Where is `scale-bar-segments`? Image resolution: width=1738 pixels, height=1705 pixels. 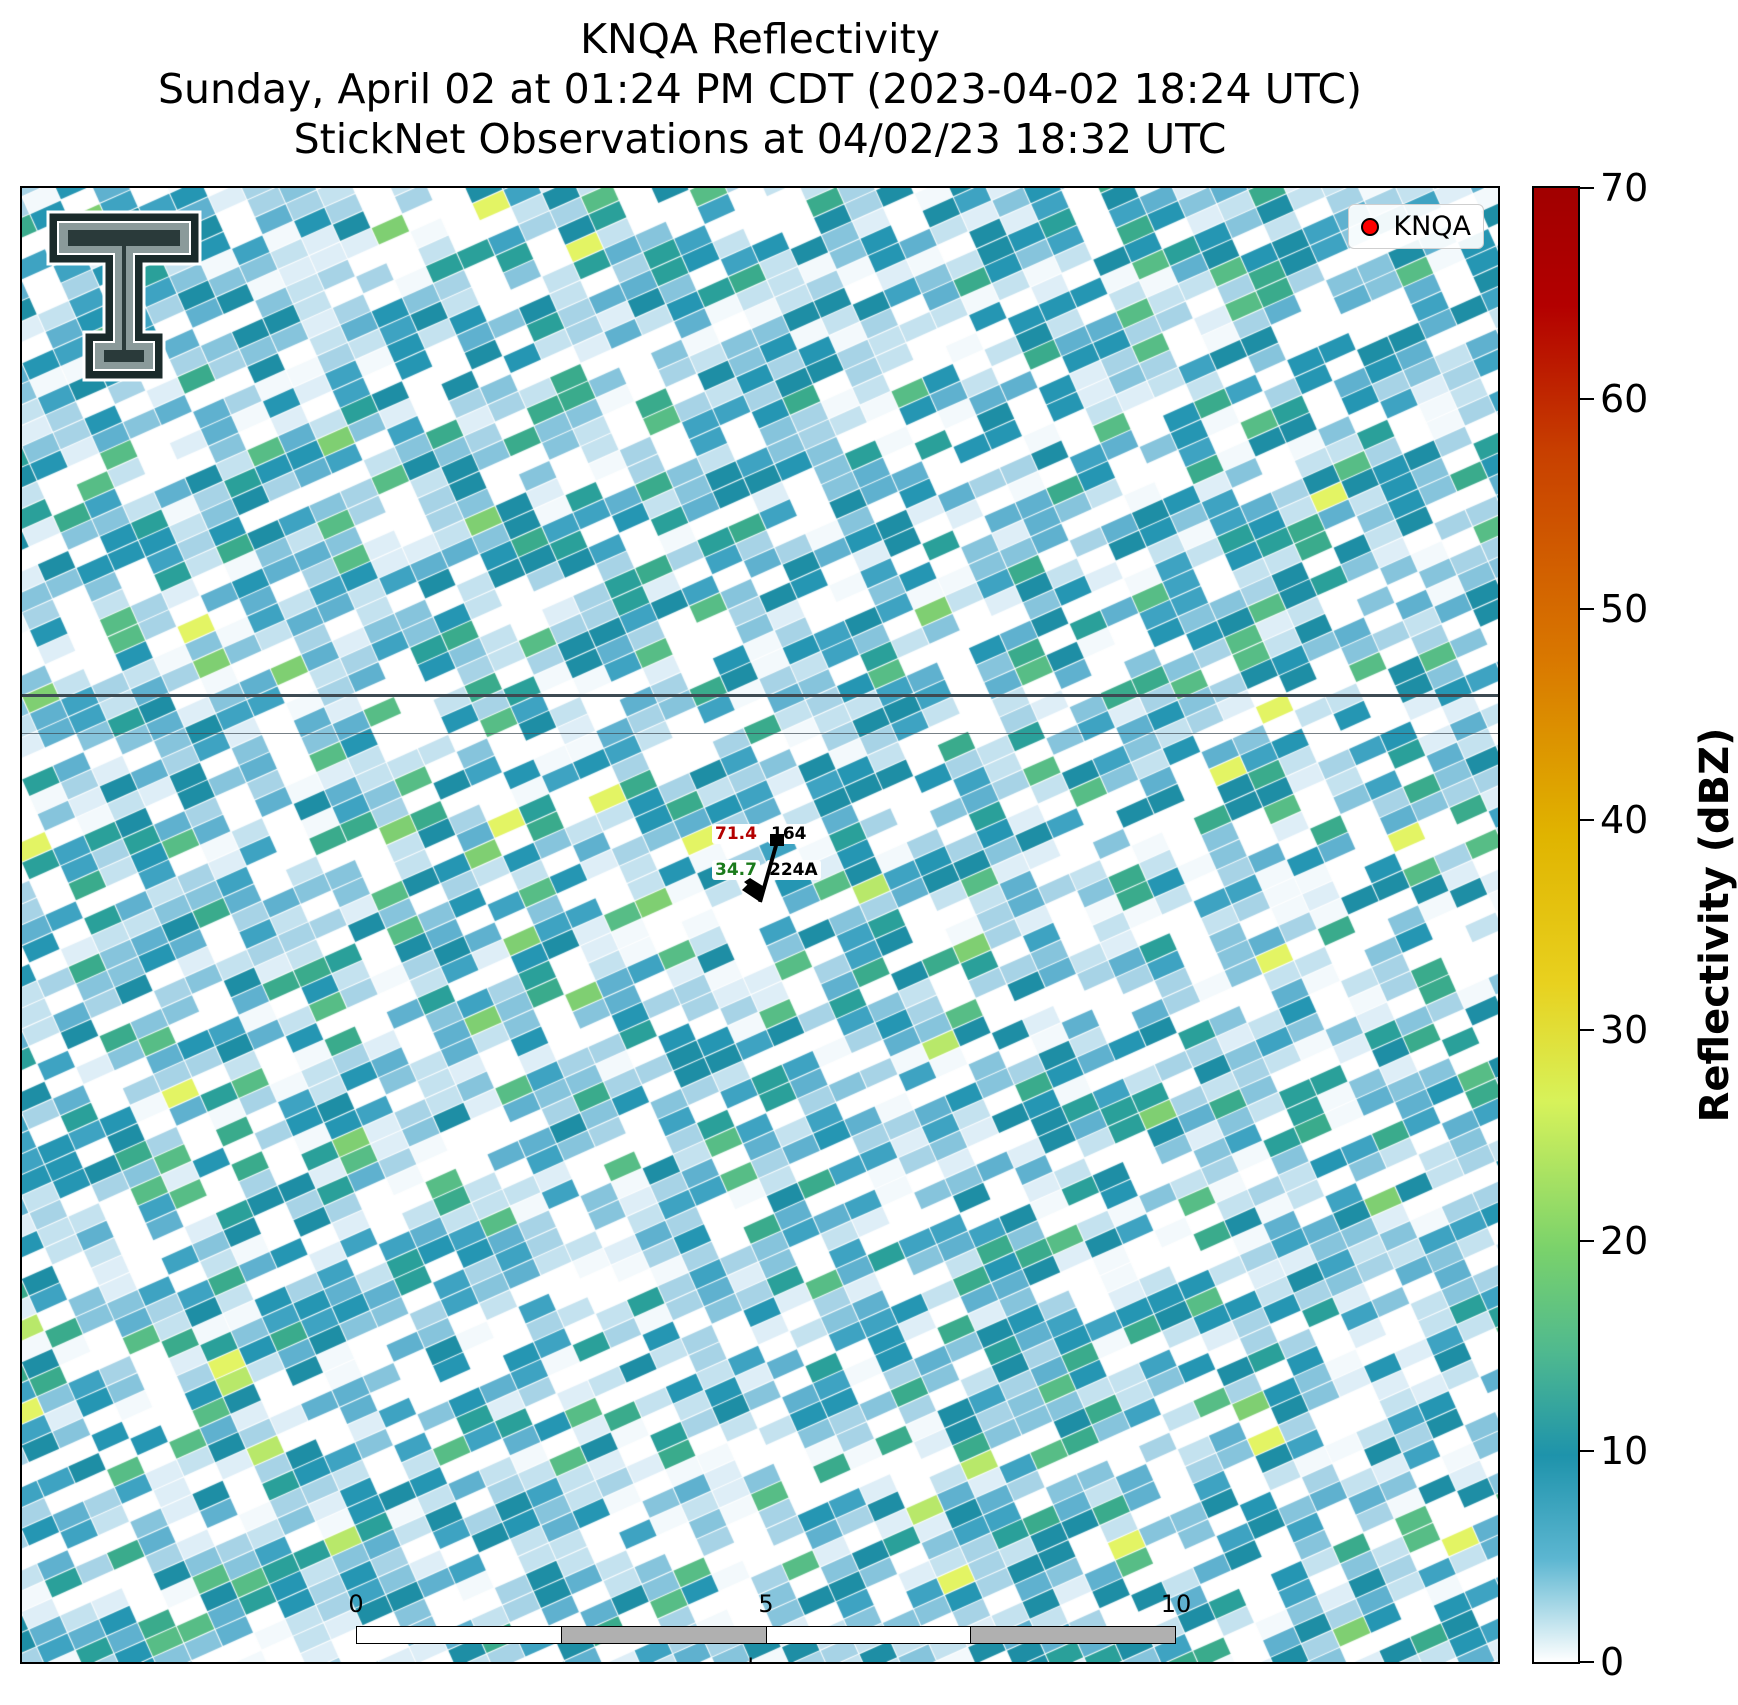
scale-bar-segments is located at coordinates (766, 1635).